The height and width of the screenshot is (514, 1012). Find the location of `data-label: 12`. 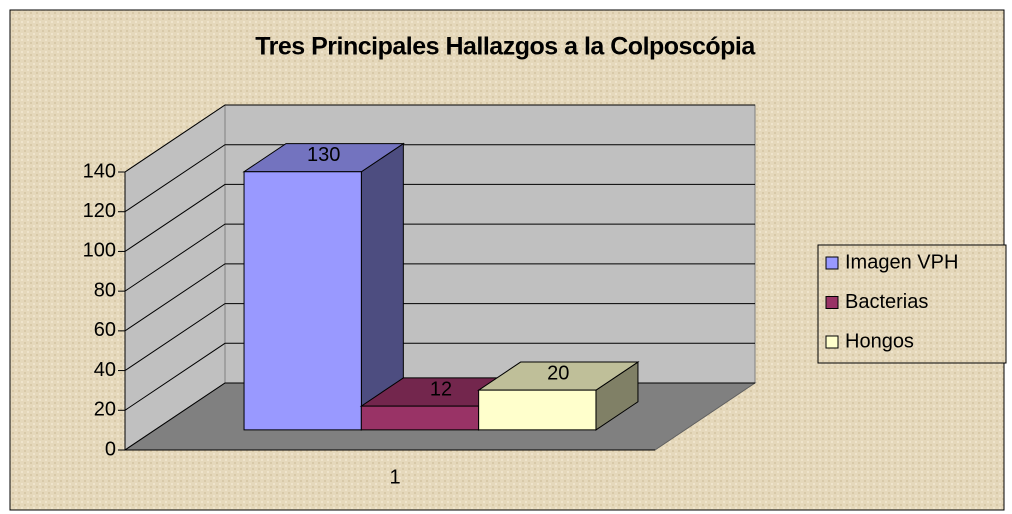

data-label: 12 is located at coordinates (441, 389).